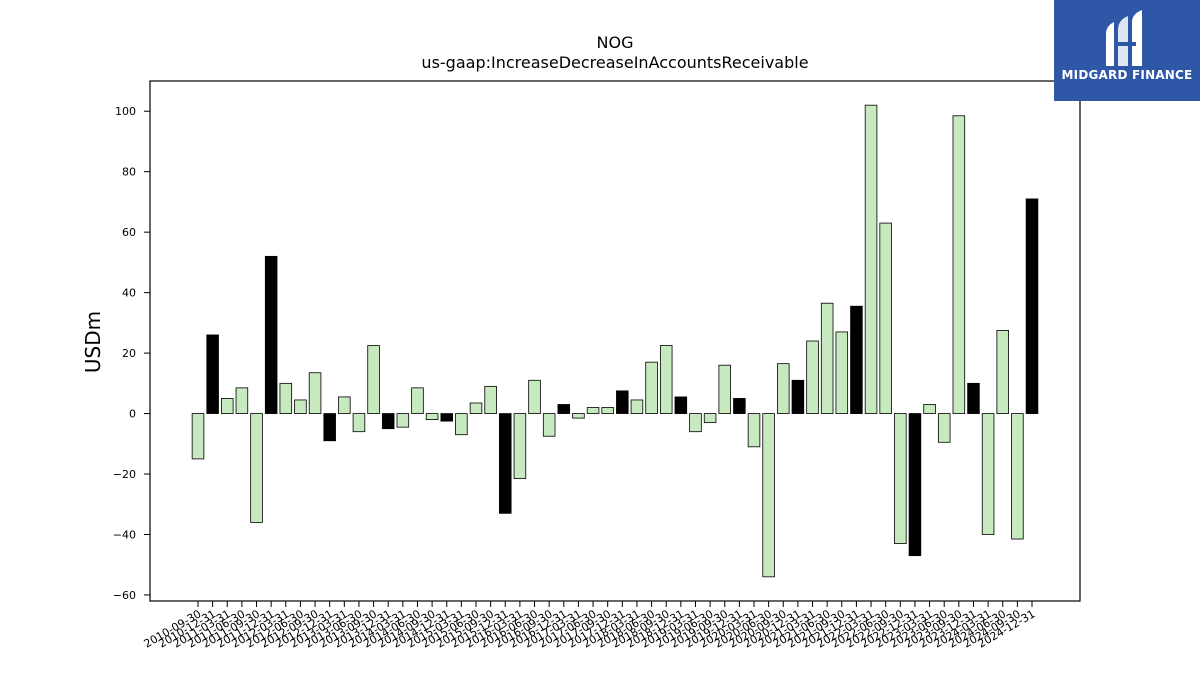  I want to click on y-tick-label: −40, so click(124, 534).